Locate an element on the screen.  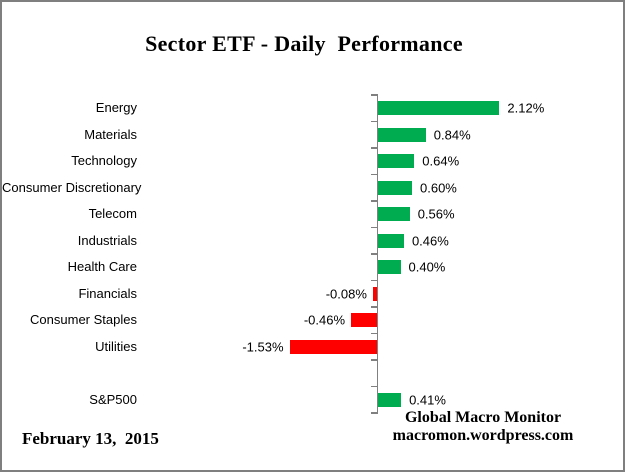
category-label: S&P500 is located at coordinates (113, 399).